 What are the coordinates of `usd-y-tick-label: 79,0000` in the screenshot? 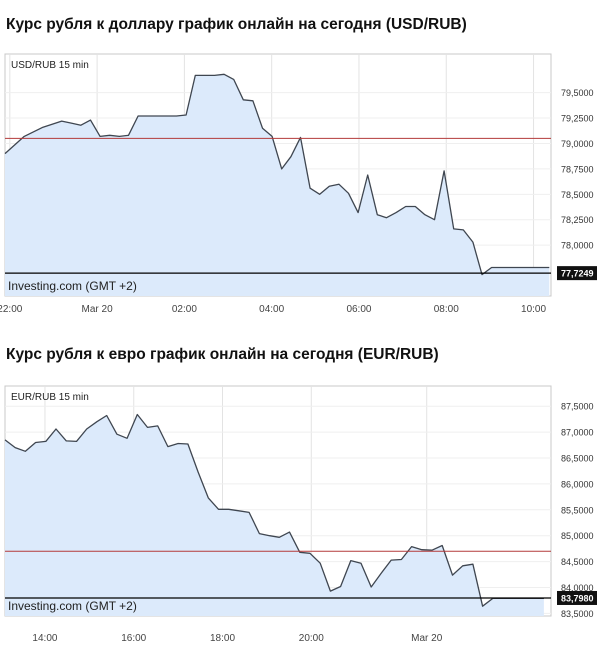 It's located at (577, 144).